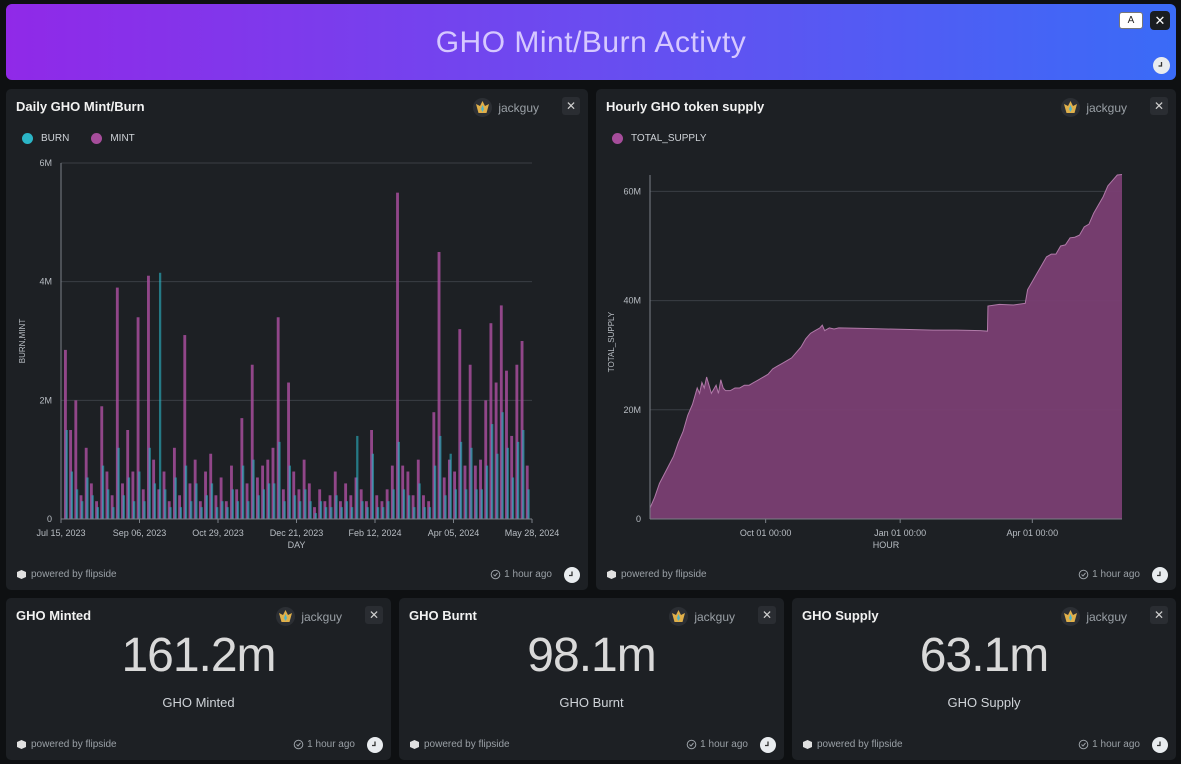 The image size is (1181, 764). Describe the element at coordinates (1131, 20) in the screenshot. I see `font-toggle-button: A` at that location.